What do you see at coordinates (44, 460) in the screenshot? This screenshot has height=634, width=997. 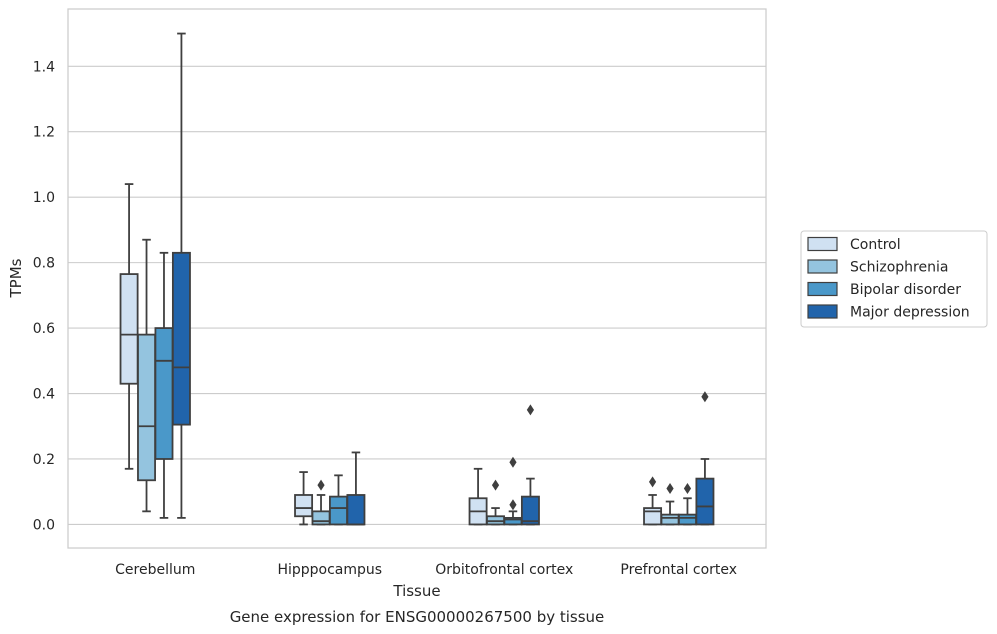 I see `y-tick-label: 0.2` at bounding box center [44, 460].